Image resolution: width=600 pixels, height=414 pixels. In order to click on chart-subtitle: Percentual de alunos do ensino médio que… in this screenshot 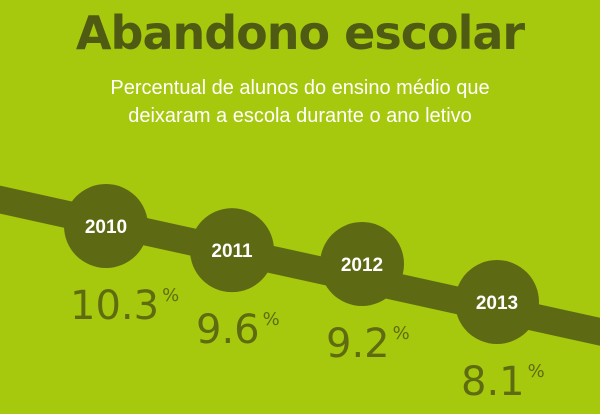, I will do `click(300, 102)`.